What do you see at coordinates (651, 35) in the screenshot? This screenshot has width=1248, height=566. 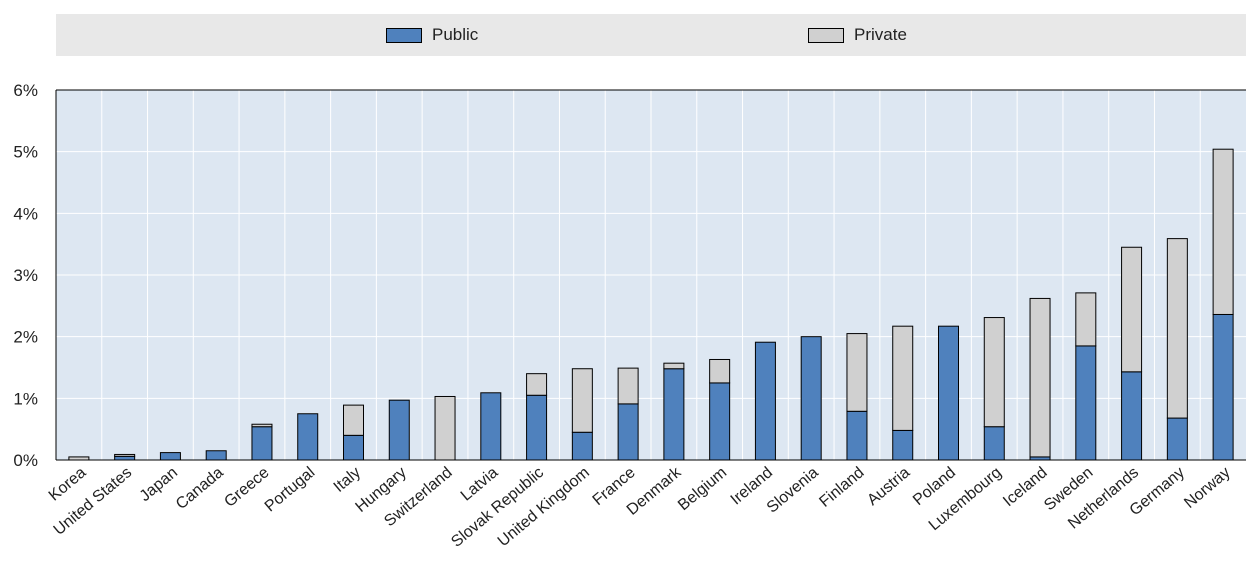 I see `chart-legend: Public Private` at bounding box center [651, 35].